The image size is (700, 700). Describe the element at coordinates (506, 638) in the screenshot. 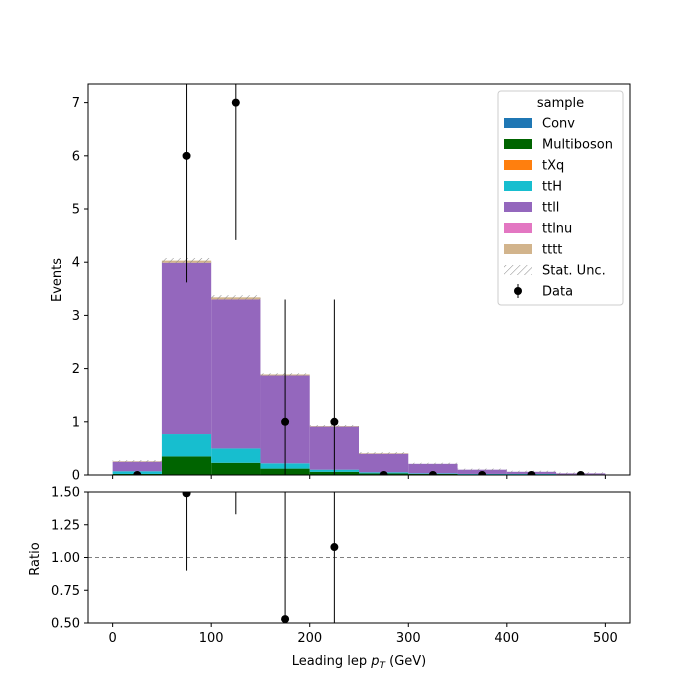

I see `ratio-x-tick-label: 400` at that location.